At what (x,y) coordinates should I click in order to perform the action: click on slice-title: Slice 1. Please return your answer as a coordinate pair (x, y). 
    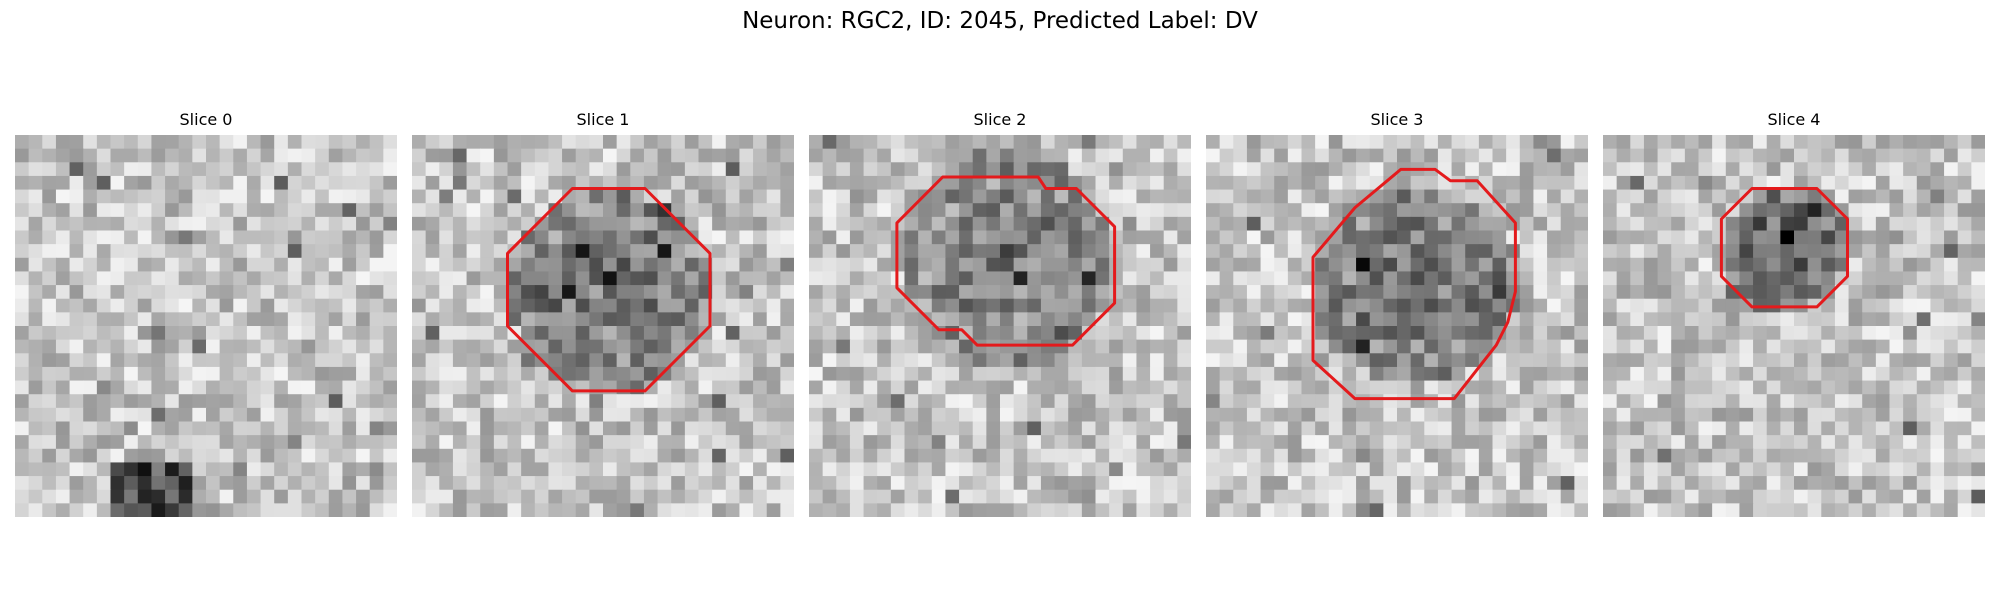
    Looking at the image, I should click on (603, 119).